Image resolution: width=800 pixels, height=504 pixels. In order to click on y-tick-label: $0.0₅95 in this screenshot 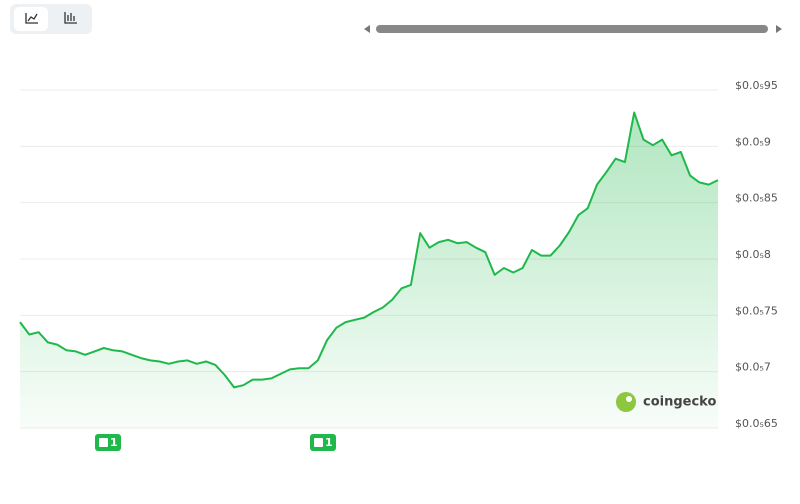, I will do `click(756, 85)`.